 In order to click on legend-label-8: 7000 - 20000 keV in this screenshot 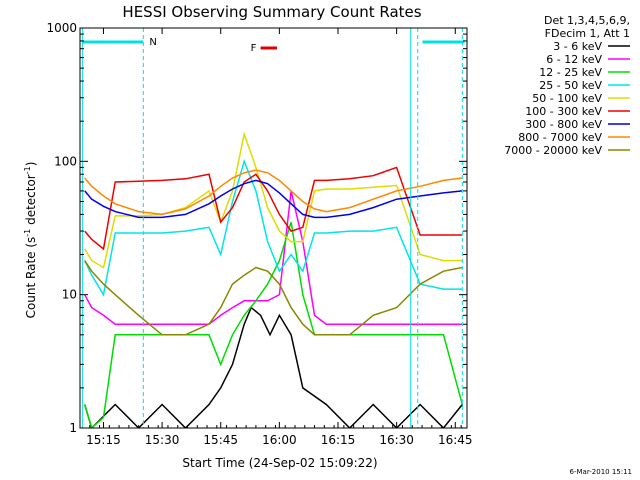, I will do `click(553, 150)`.